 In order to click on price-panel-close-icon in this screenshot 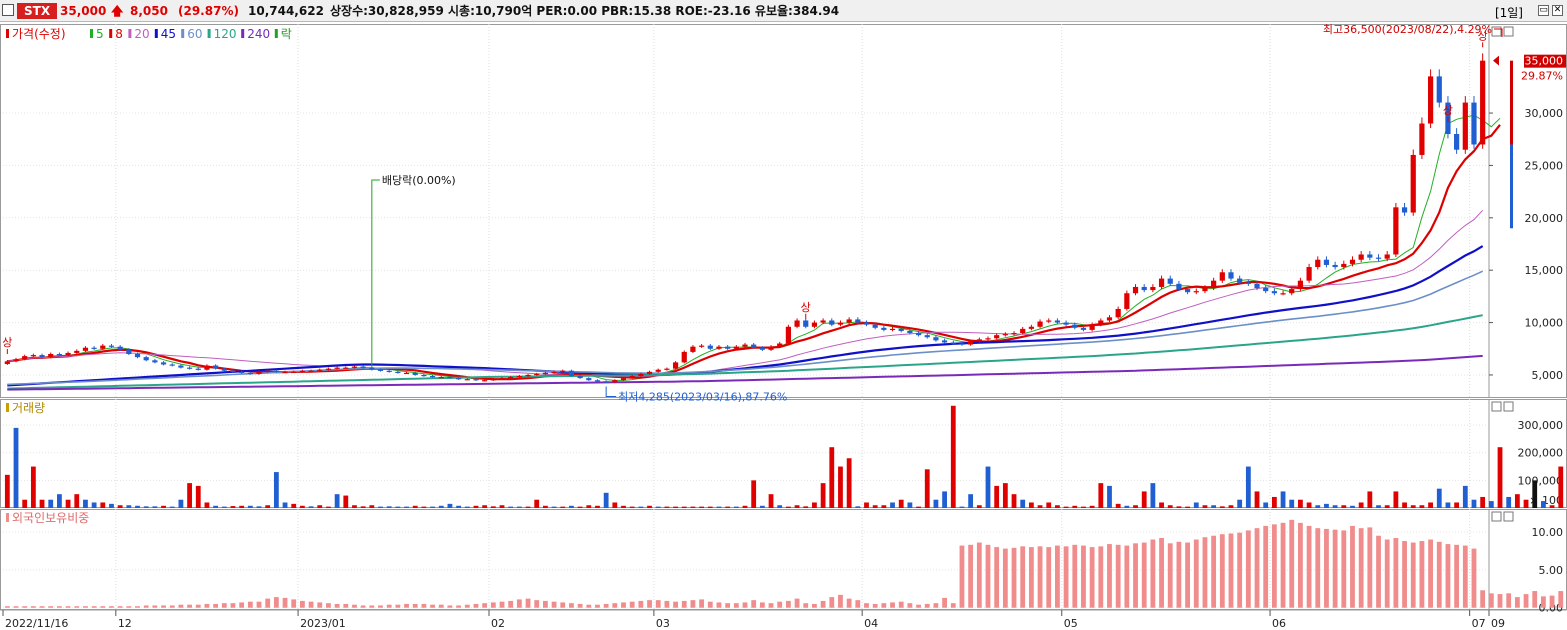, I will do `click(1508, 31)`.